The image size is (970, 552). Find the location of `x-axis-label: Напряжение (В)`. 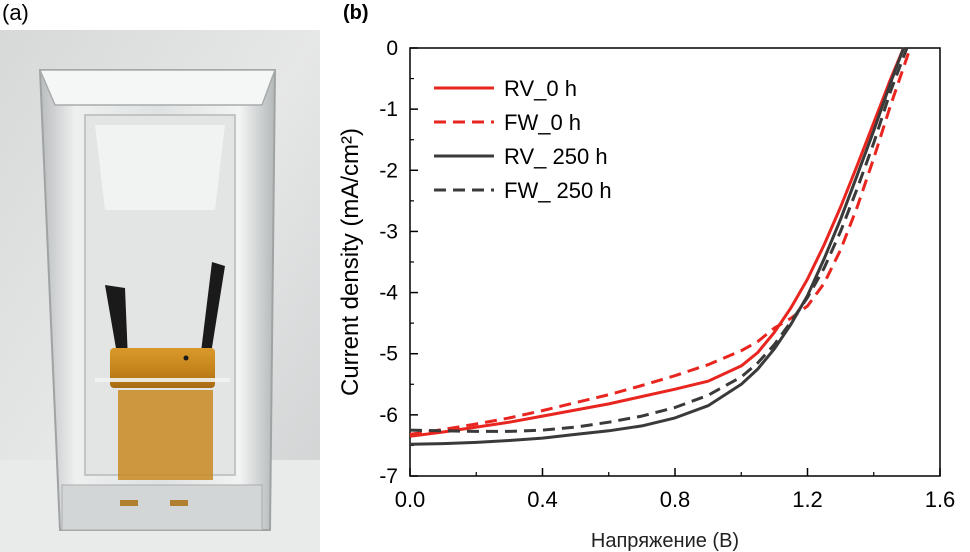

x-axis-label: Напряжение (В) is located at coordinates (665, 541).